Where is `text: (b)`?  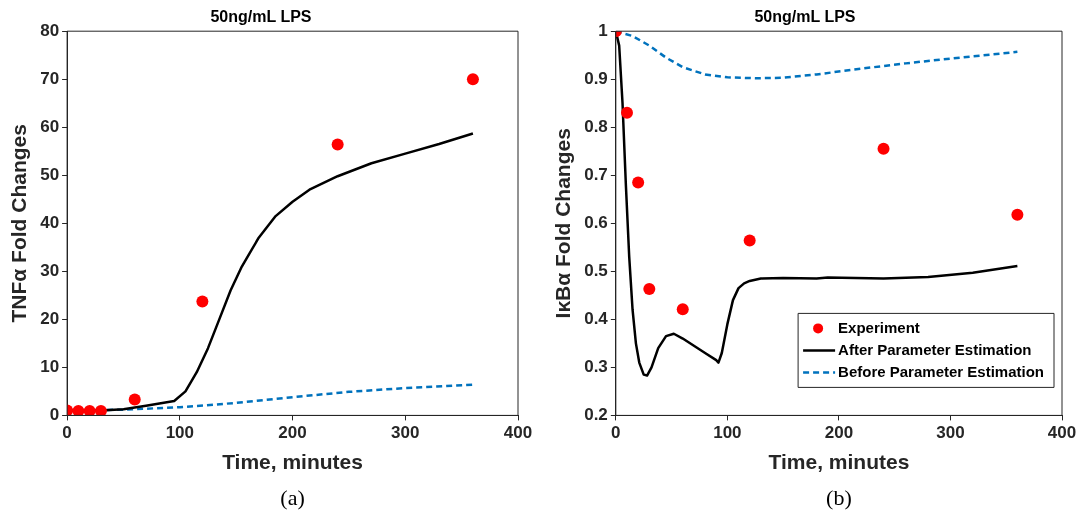 text: (b) is located at coordinates (839, 497).